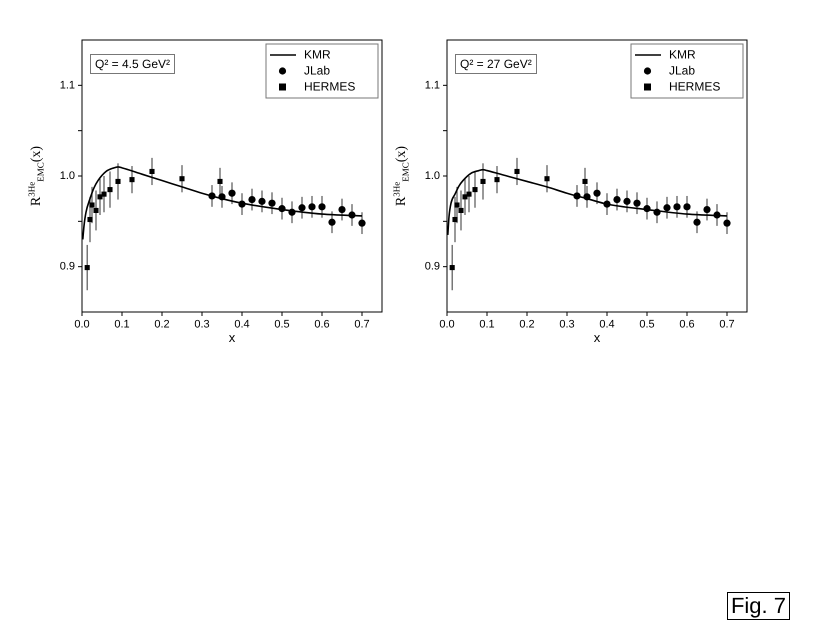 This screenshot has width=830, height=642. Describe the element at coordinates (758, 606) in the screenshot. I see `caption: Fig. 7` at that location.